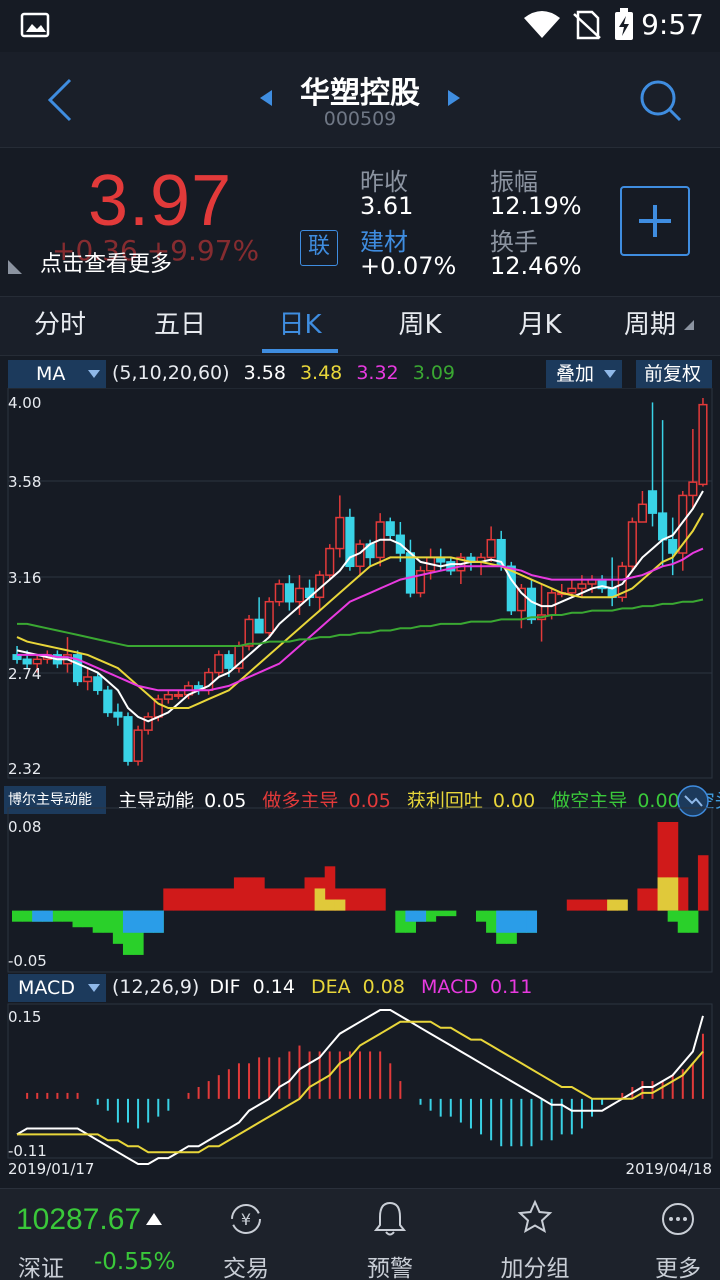  Describe the element at coordinates (360, 119) in the screenshot. I see `stock-code: 000509` at that location.